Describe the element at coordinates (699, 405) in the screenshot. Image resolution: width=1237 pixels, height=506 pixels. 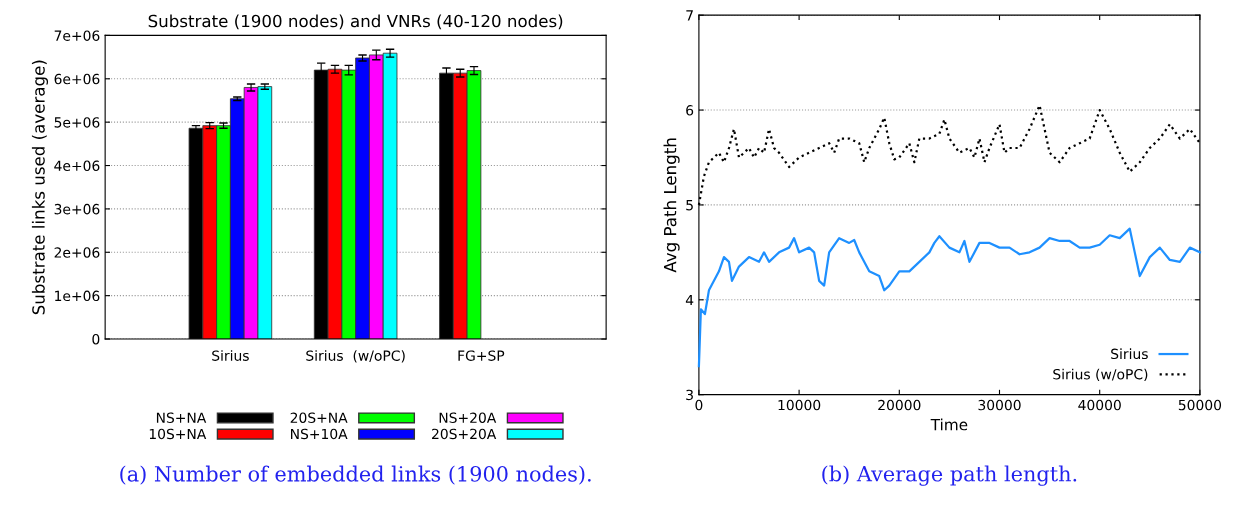
I see `x-tick-label: 0` at that location.